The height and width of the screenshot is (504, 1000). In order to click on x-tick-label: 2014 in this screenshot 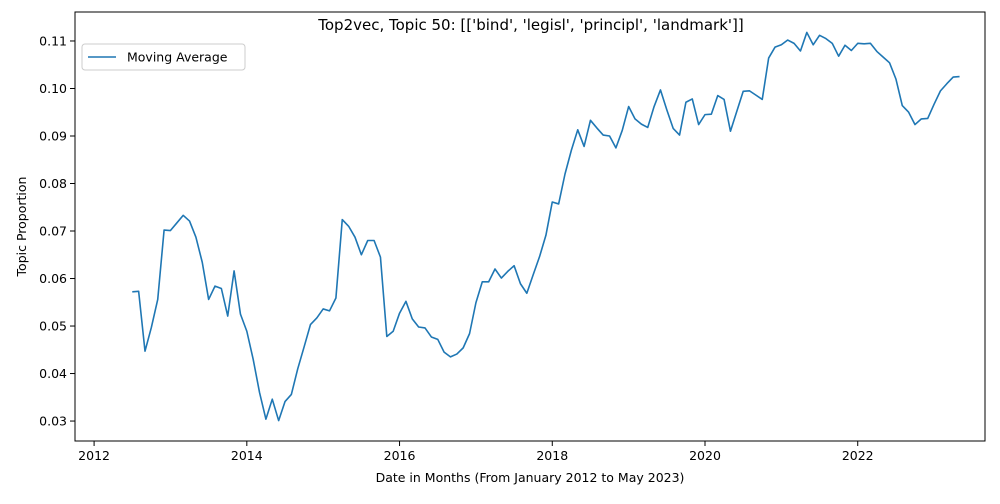, I will do `click(247, 455)`.